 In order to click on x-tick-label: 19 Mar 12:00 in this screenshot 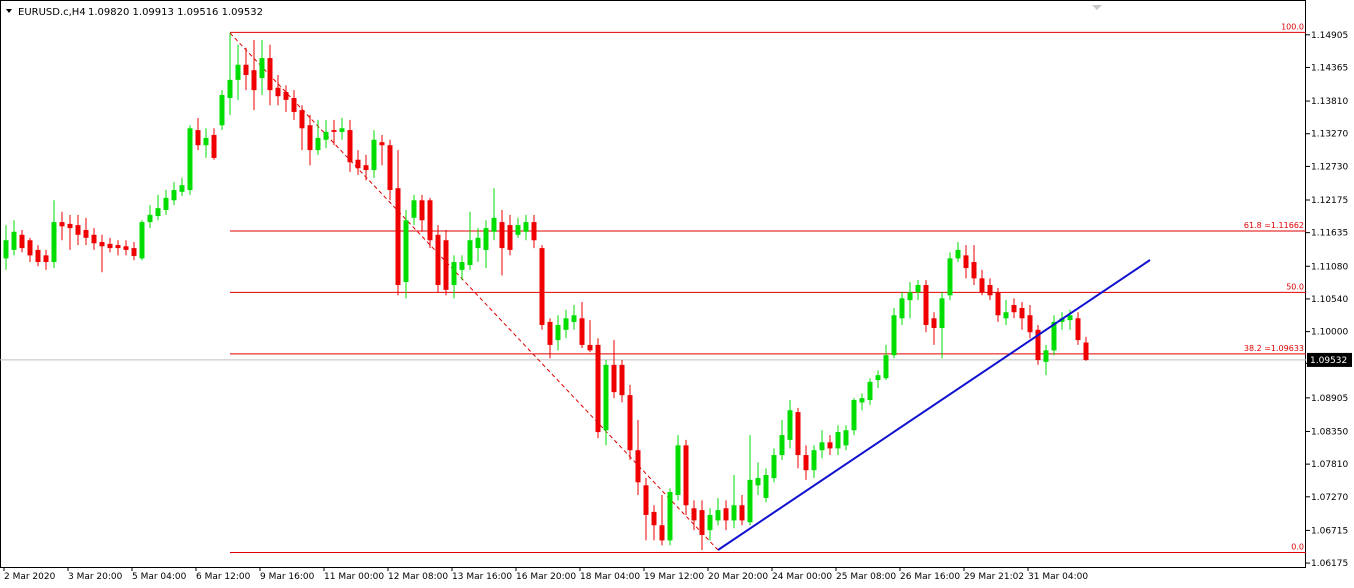, I will do `click(674, 577)`.